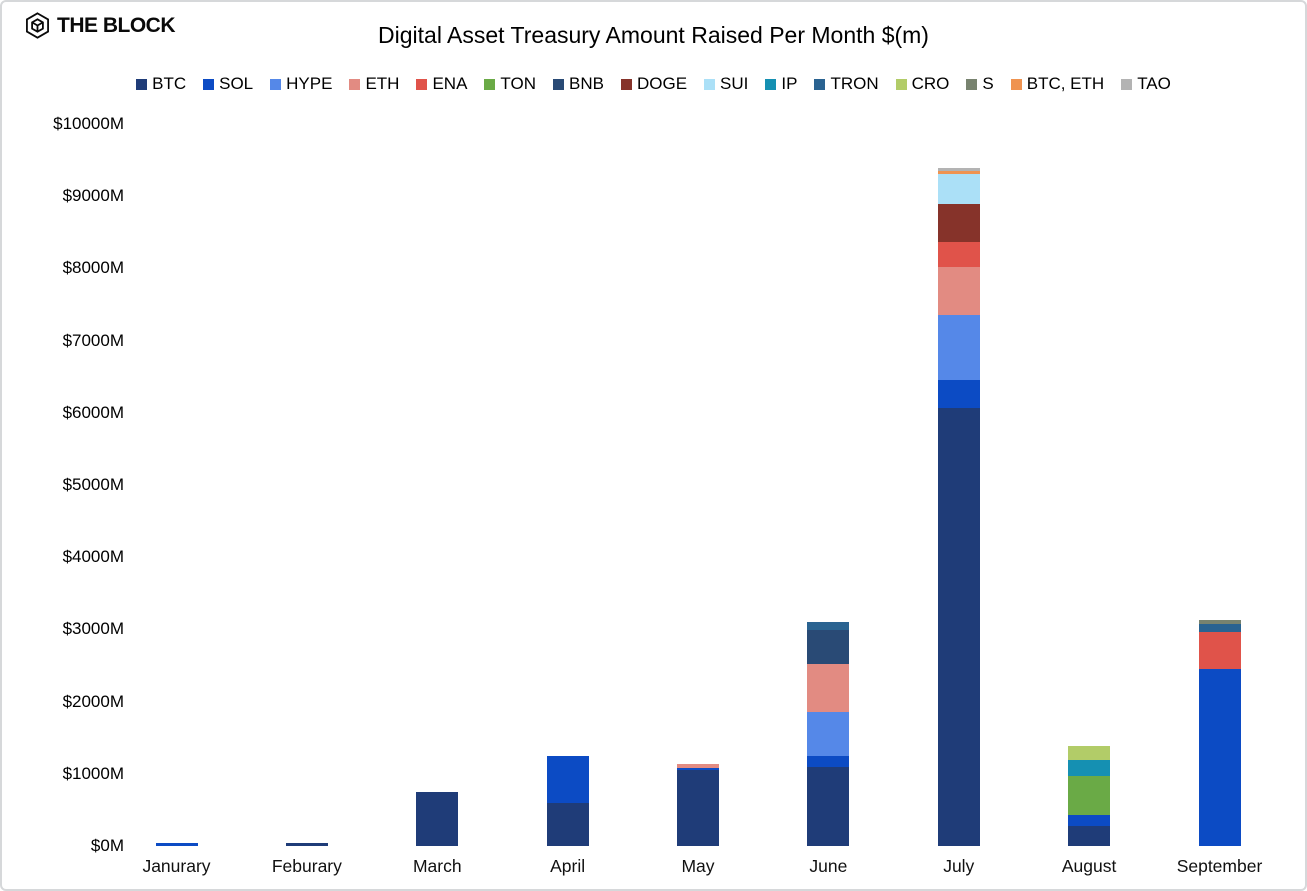 The image size is (1307, 891). I want to click on bar-segment-april-btc, so click(567, 824).